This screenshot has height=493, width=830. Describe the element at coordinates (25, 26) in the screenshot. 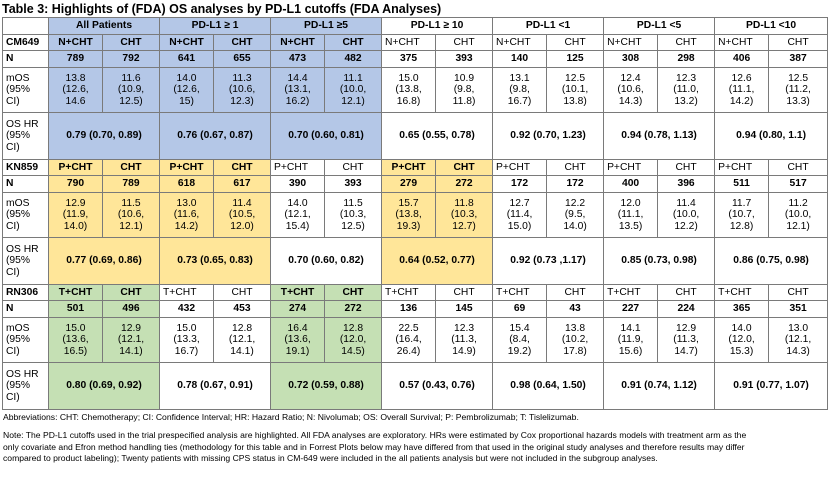

I see `header-corner` at that location.